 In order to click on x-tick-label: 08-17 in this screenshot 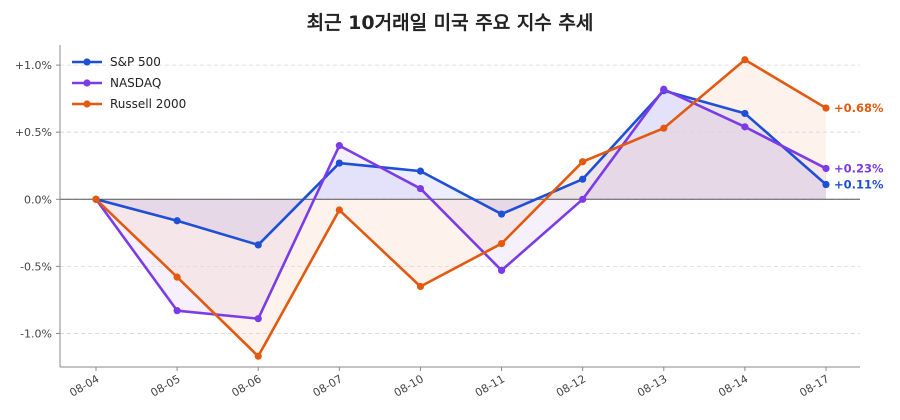, I will do `click(814, 385)`.